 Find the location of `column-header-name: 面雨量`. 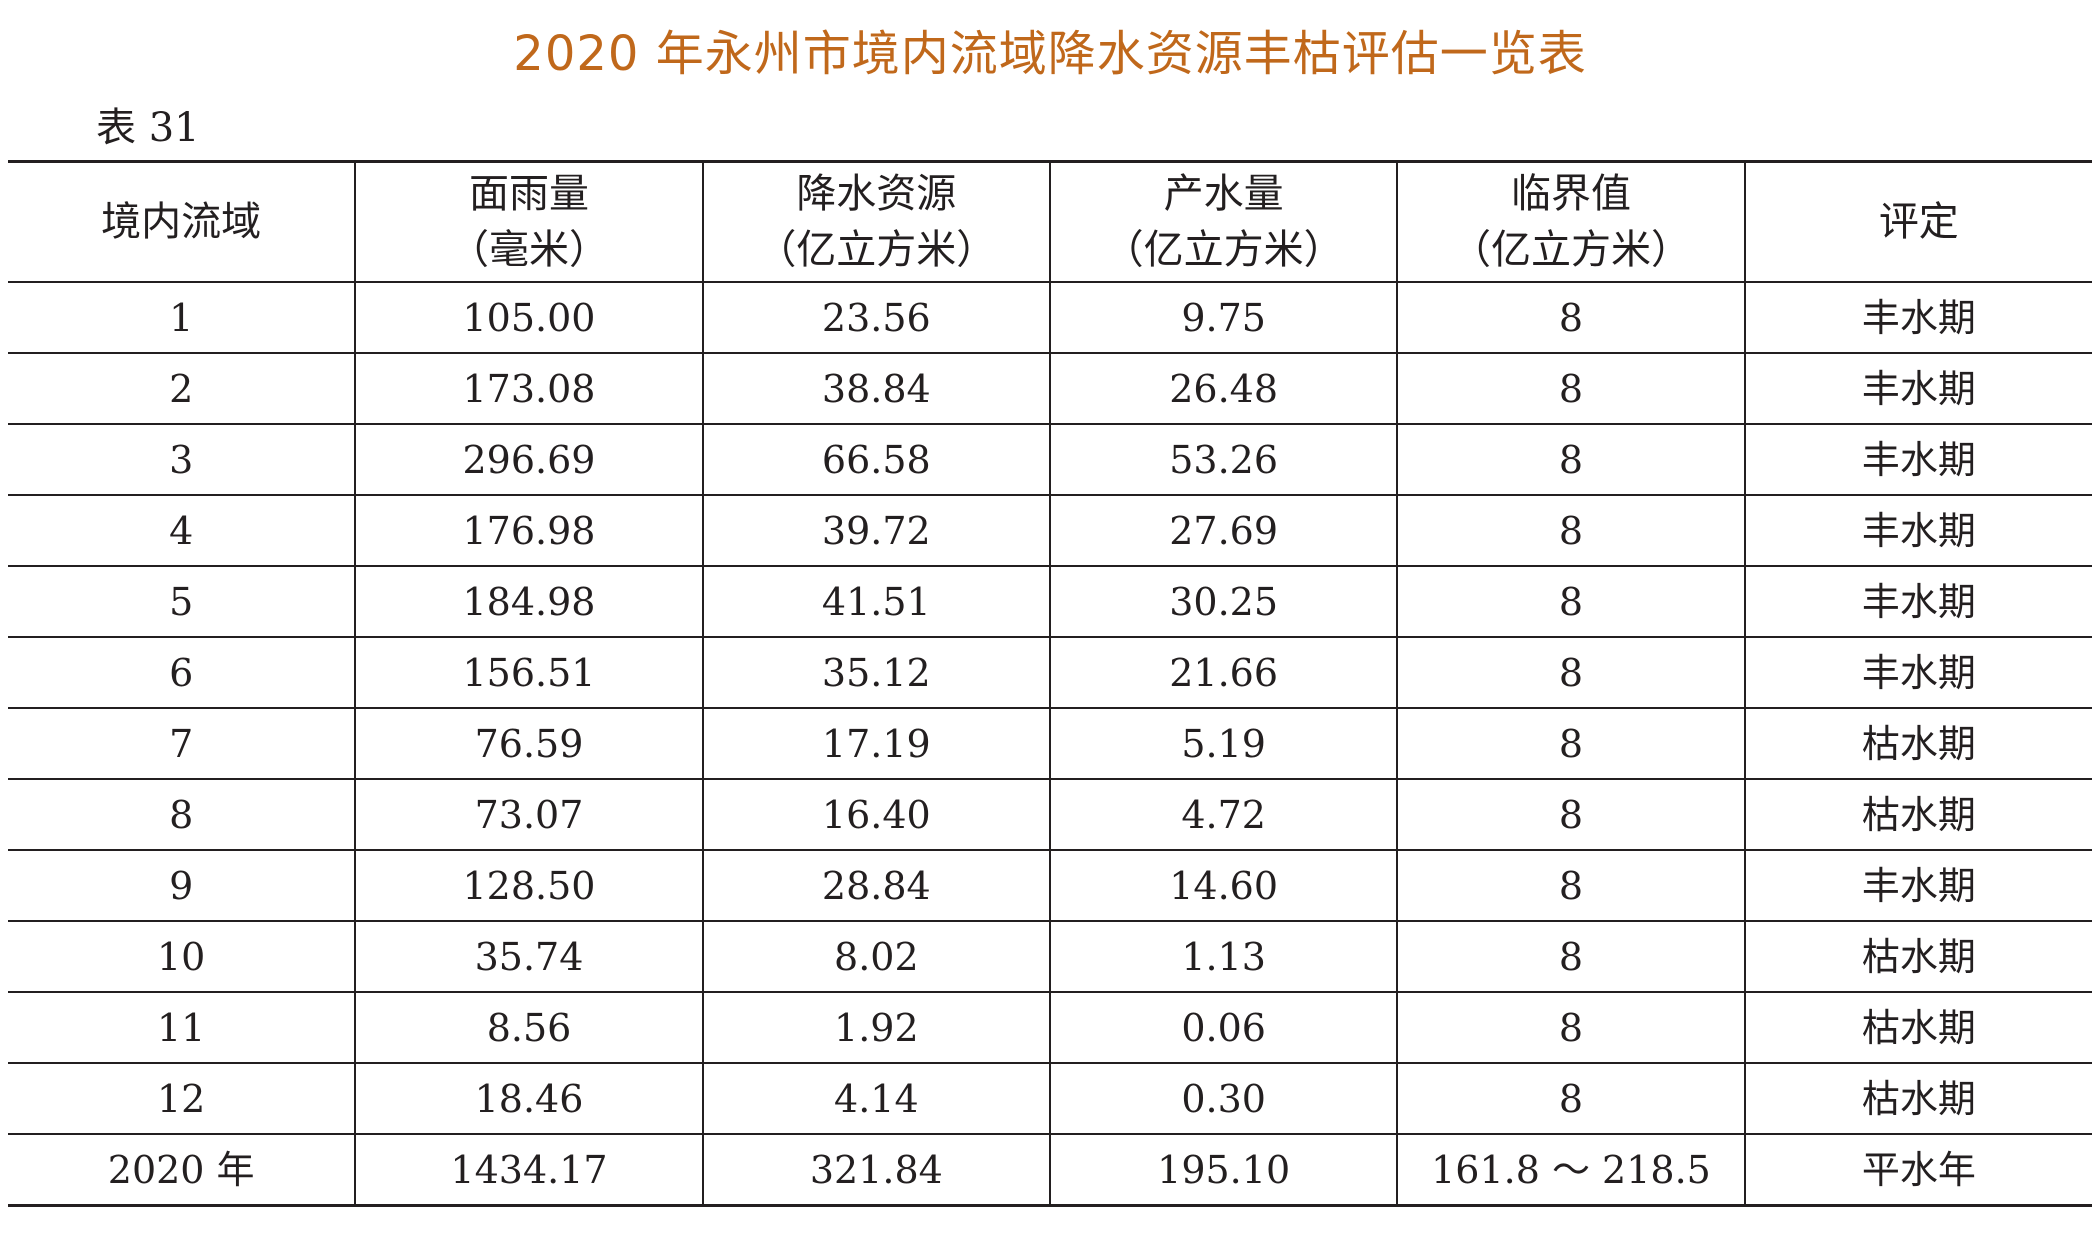

column-header-name: 面雨量 is located at coordinates (528, 194).